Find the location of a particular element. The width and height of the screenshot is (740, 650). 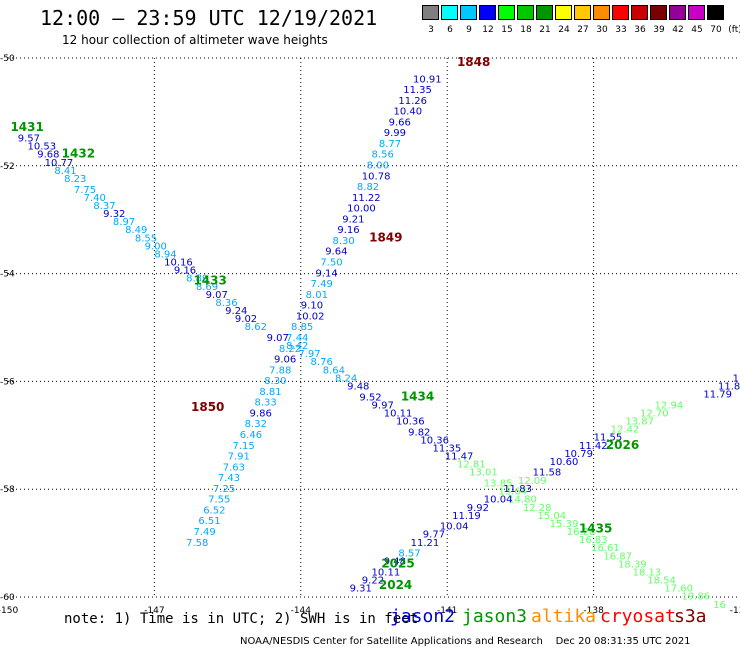

wave-height-label: 10.04 is located at coordinates (454, 527).